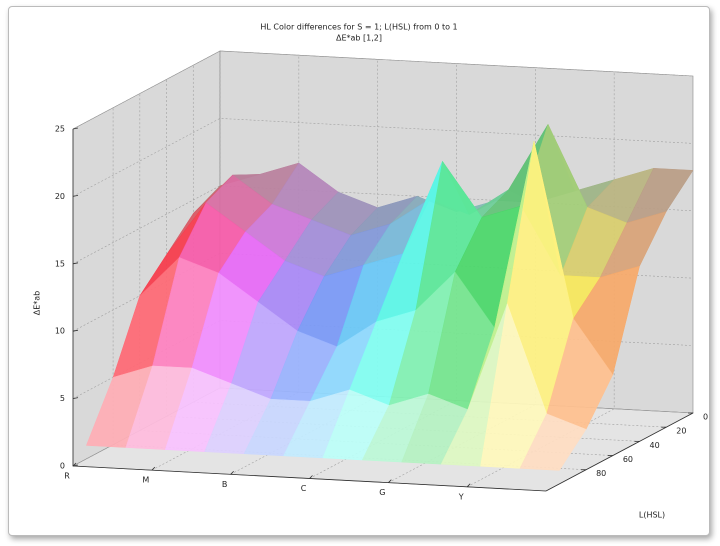 The height and width of the screenshot is (546, 720). What do you see at coordinates (60, 331) in the screenshot?
I see `z-tick-label: 10` at bounding box center [60, 331].